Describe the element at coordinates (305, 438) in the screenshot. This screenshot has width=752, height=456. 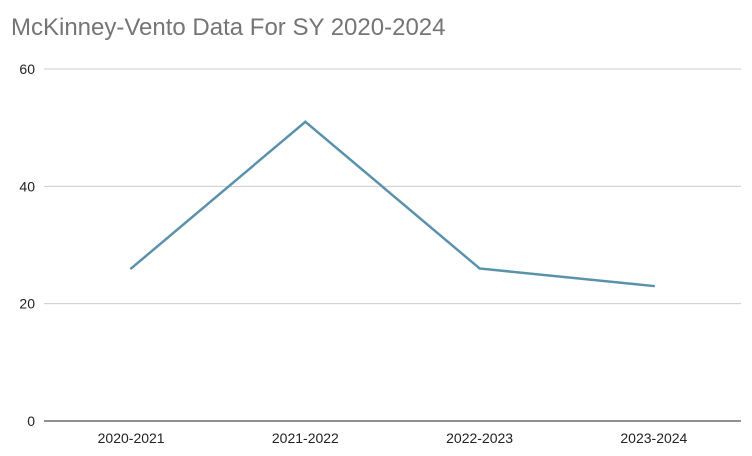
I see `x-tick-label: 2021-2022` at that location.